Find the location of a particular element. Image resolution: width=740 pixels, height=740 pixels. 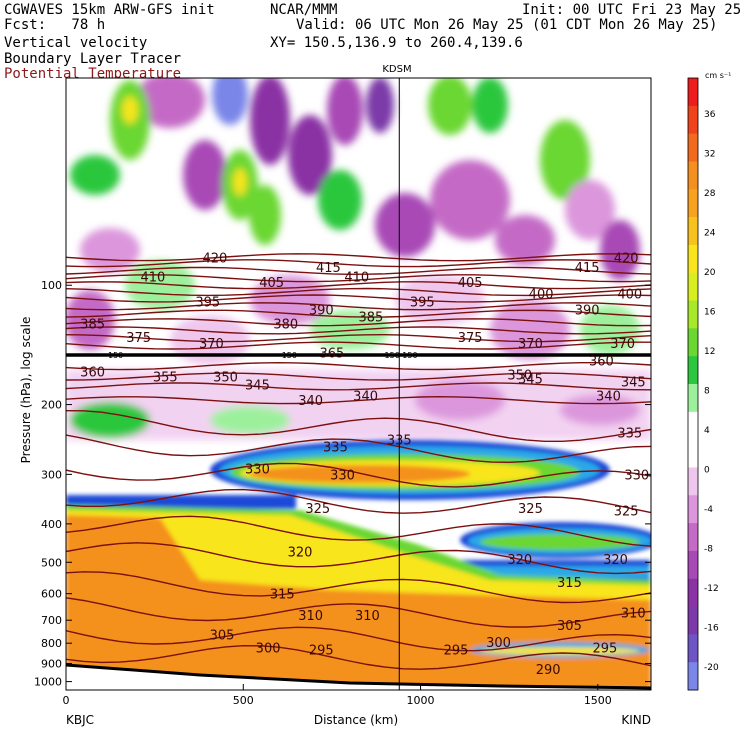

field-boundary-layer-tracer: Boundary Layer Tracer is located at coordinates (93, 59).